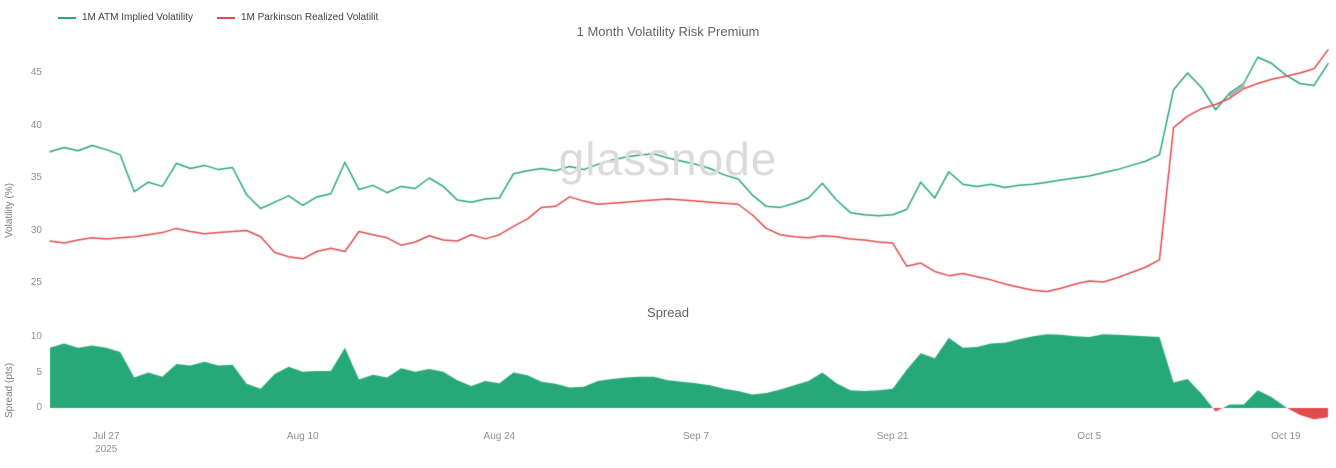 The width and height of the screenshot is (1336, 468). Describe the element at coordinates (892, 436) in the screenshot. I see `x-tick-label: Sep 21` at that location.